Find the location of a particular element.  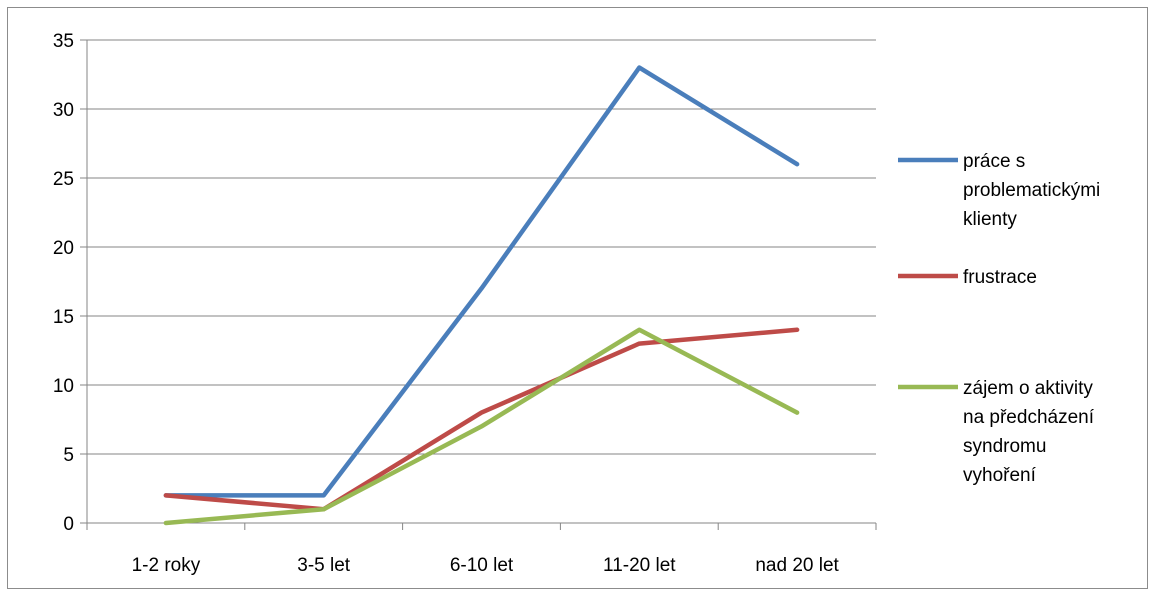

x-tick-label: 3-5 let is located at coordinates (324, 565).